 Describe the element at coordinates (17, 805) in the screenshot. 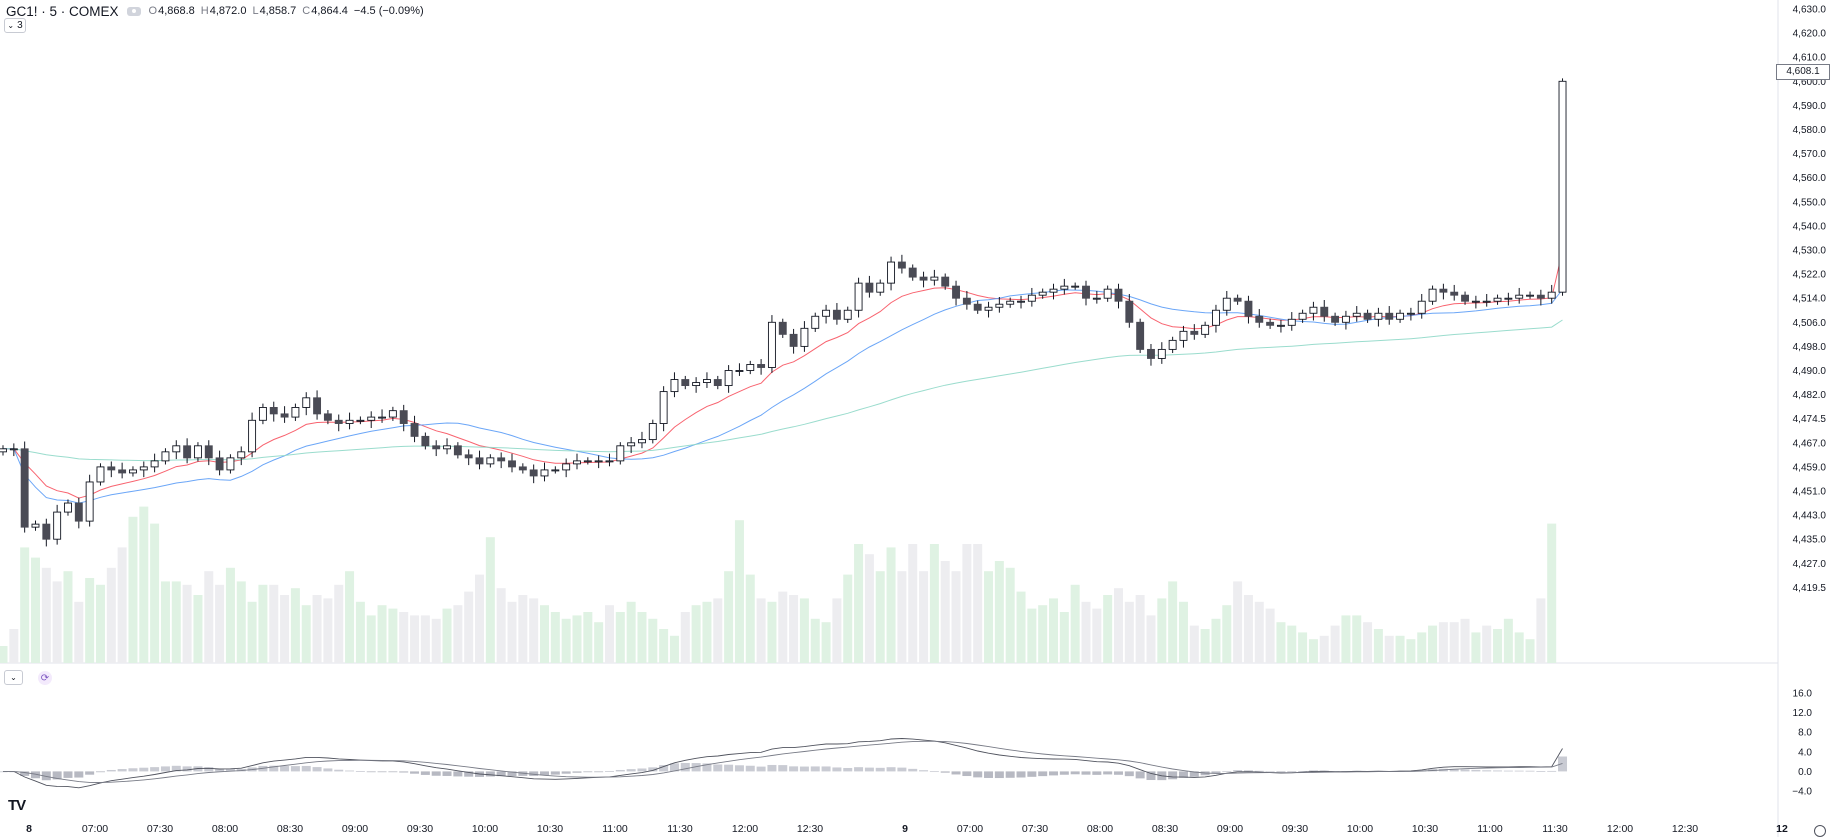

I see `tradingview-logo-icon: TV` at that location.